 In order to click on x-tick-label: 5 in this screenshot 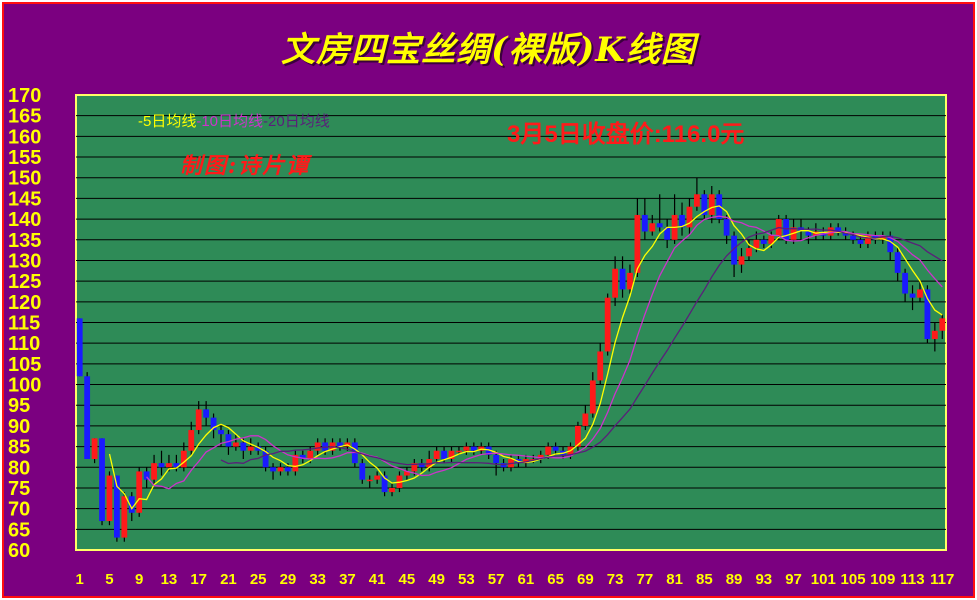, I will do `click(109, 579)`.